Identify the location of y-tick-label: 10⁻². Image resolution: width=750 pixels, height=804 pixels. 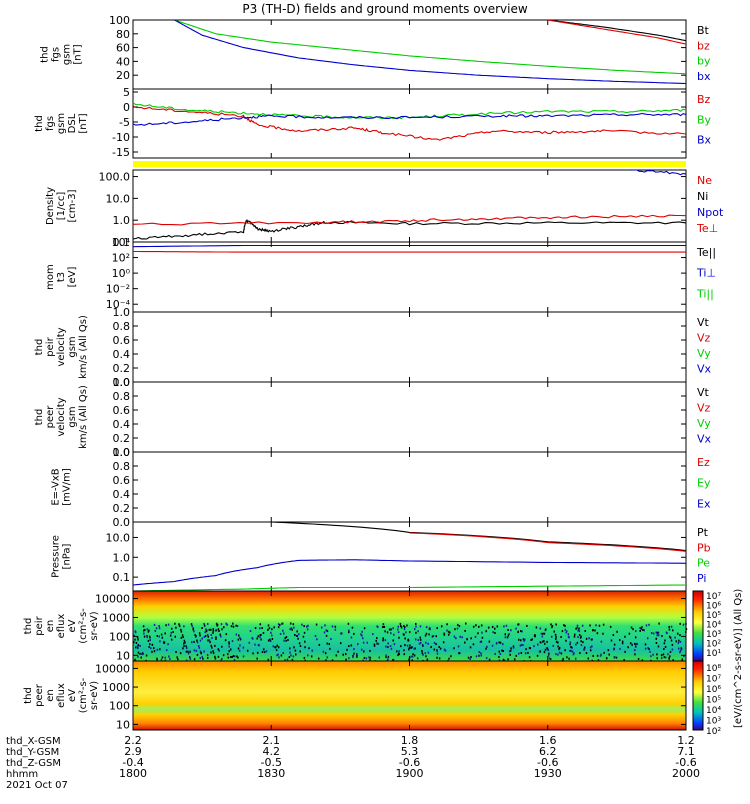
(118, 289).